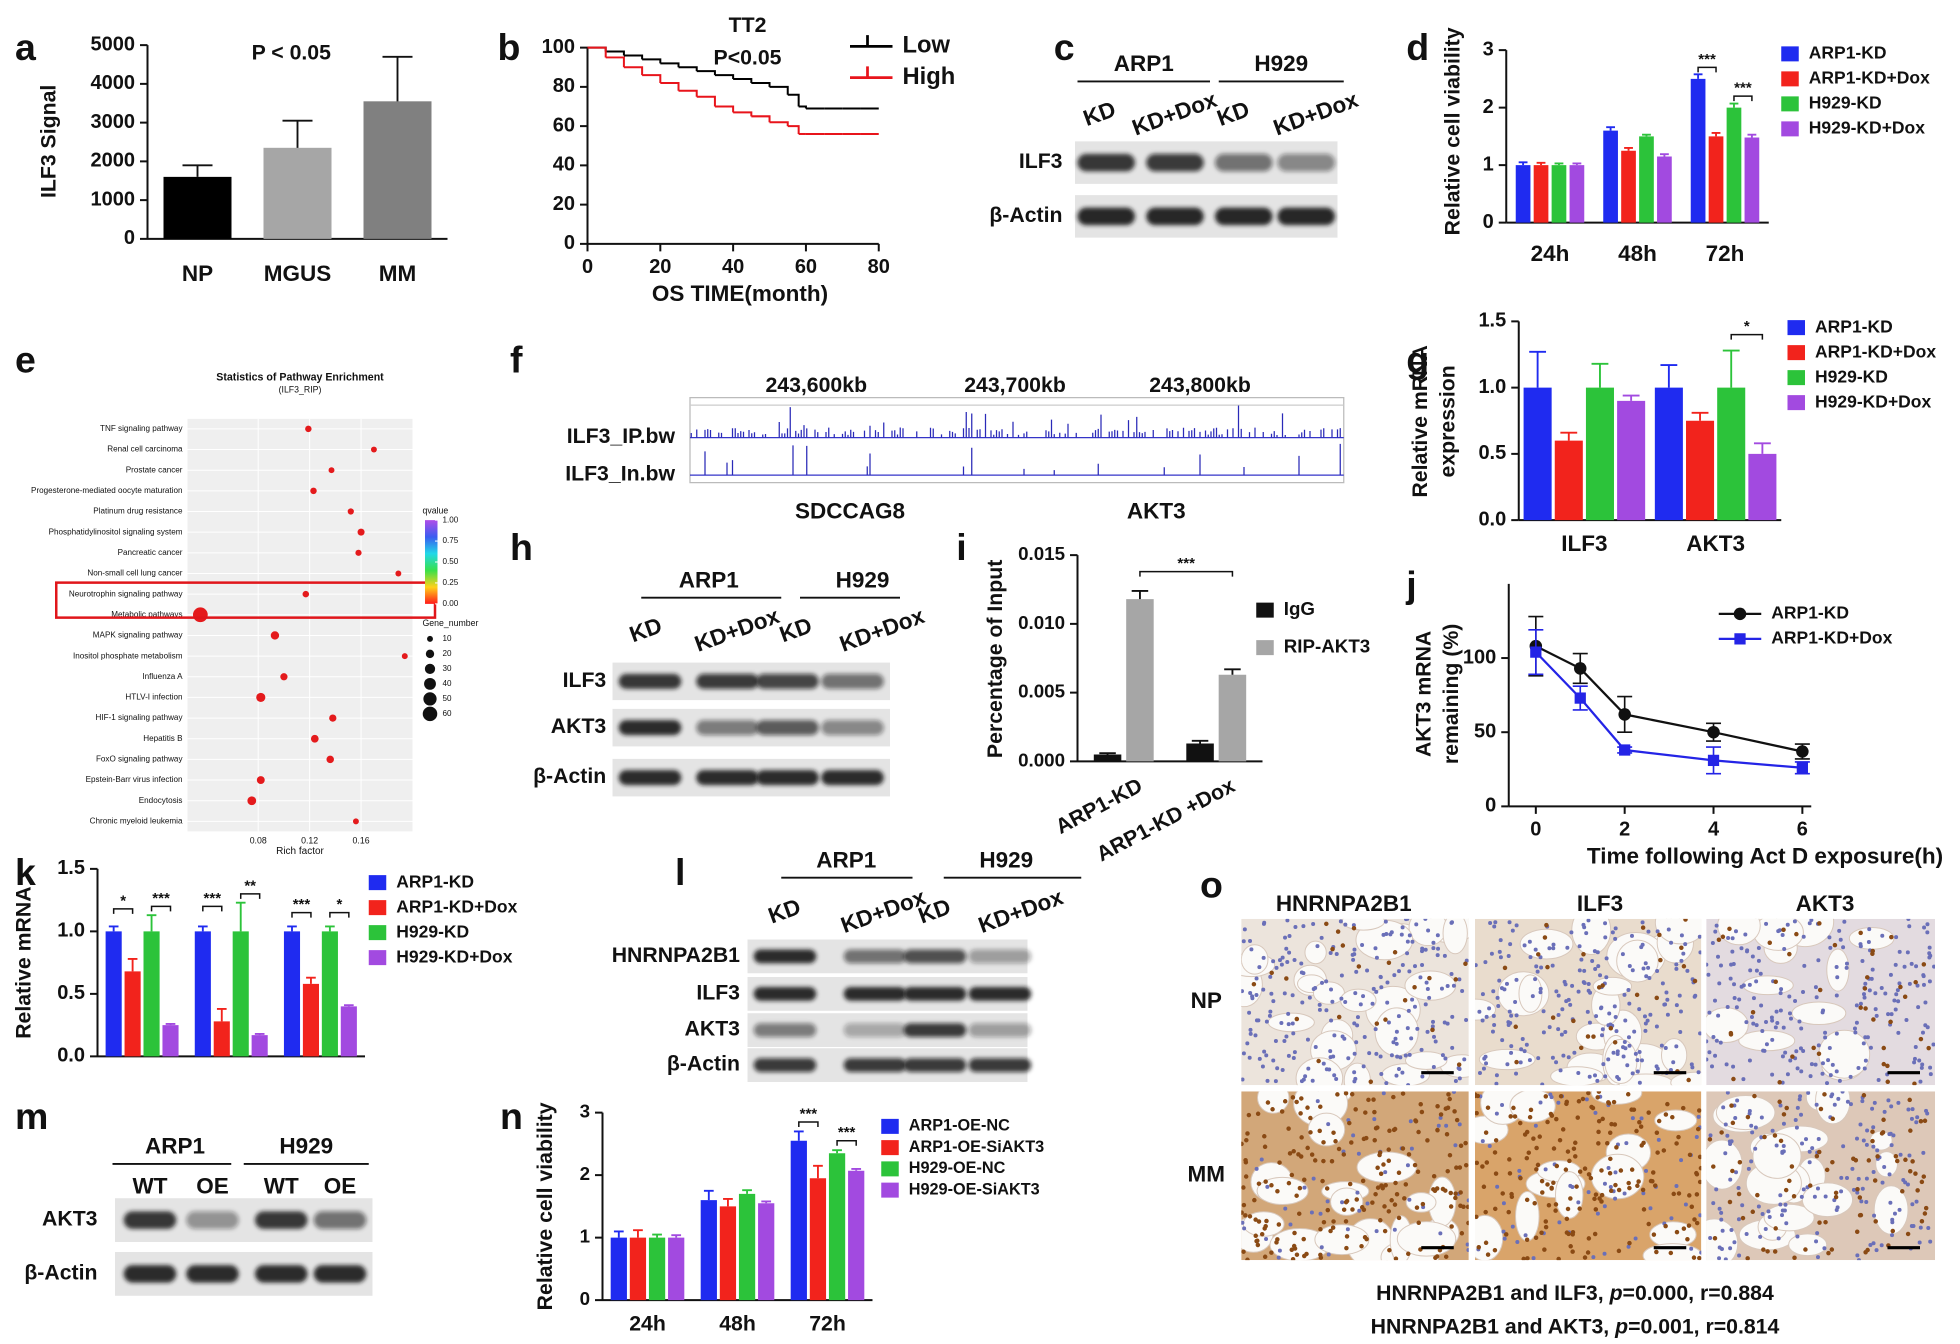 This screenshot has width=1960, height=1344. I want to click on y-axis-label: ILF3 Signal, so click(49, 141).